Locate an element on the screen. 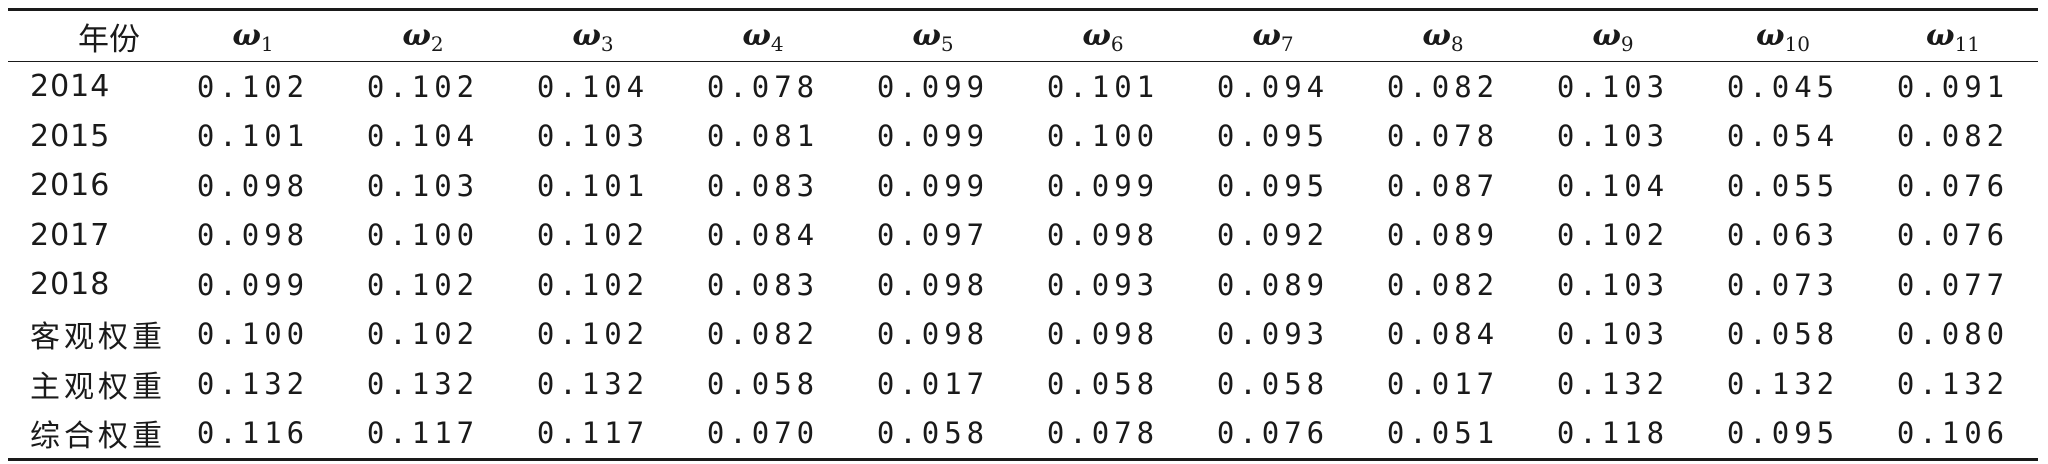 The height and width of the screenshot is (464, 2048). omega-subscript: 8 is located at coordinates (1457, 43).